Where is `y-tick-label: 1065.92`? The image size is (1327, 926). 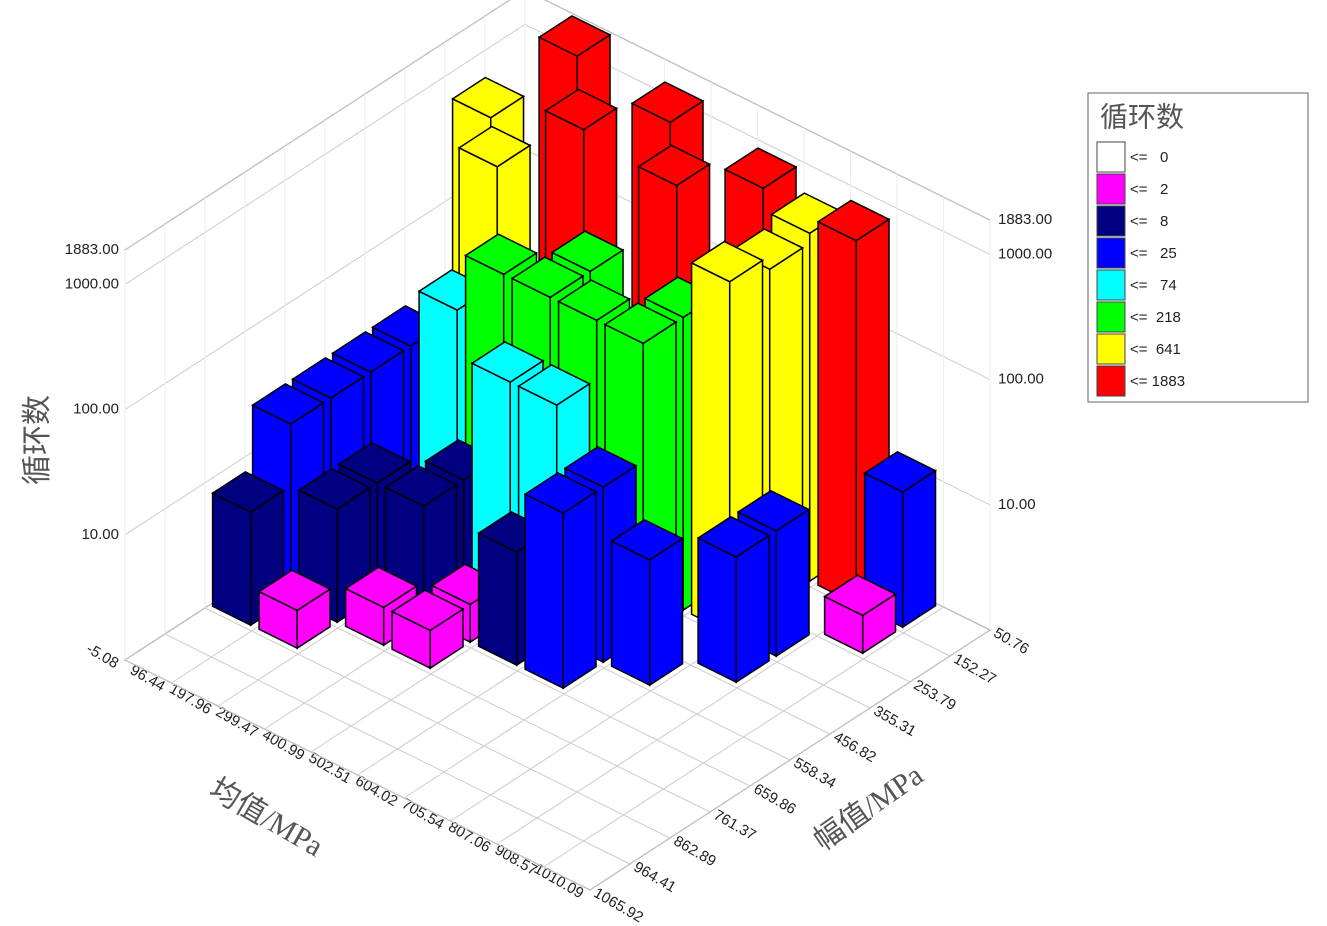
y-tick-label: 1065.92 is located at coordinates (618, 905).